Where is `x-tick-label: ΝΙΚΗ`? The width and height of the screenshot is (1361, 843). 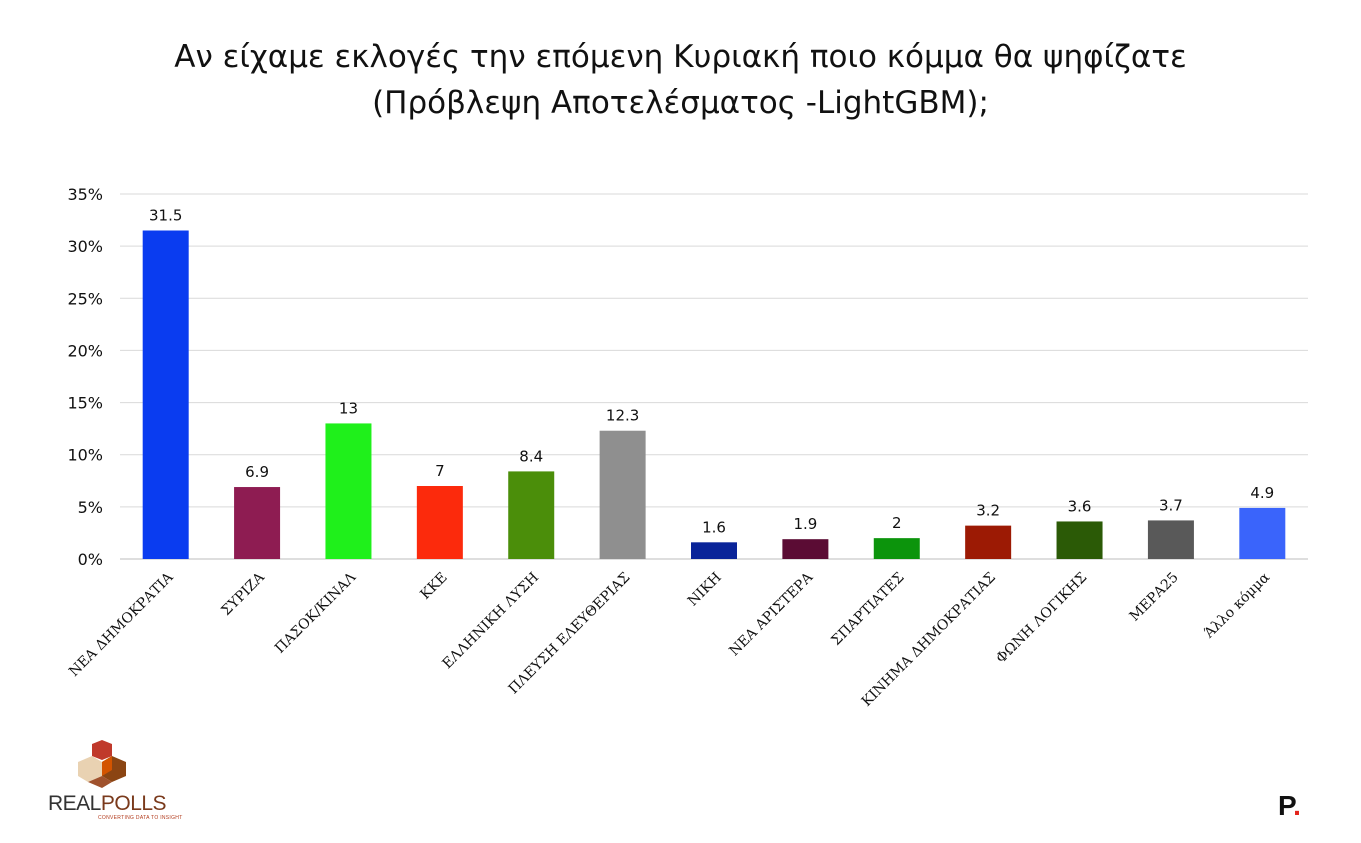 x-tick-label: ΝΙΚΗ is located at coordinates (705, 590).